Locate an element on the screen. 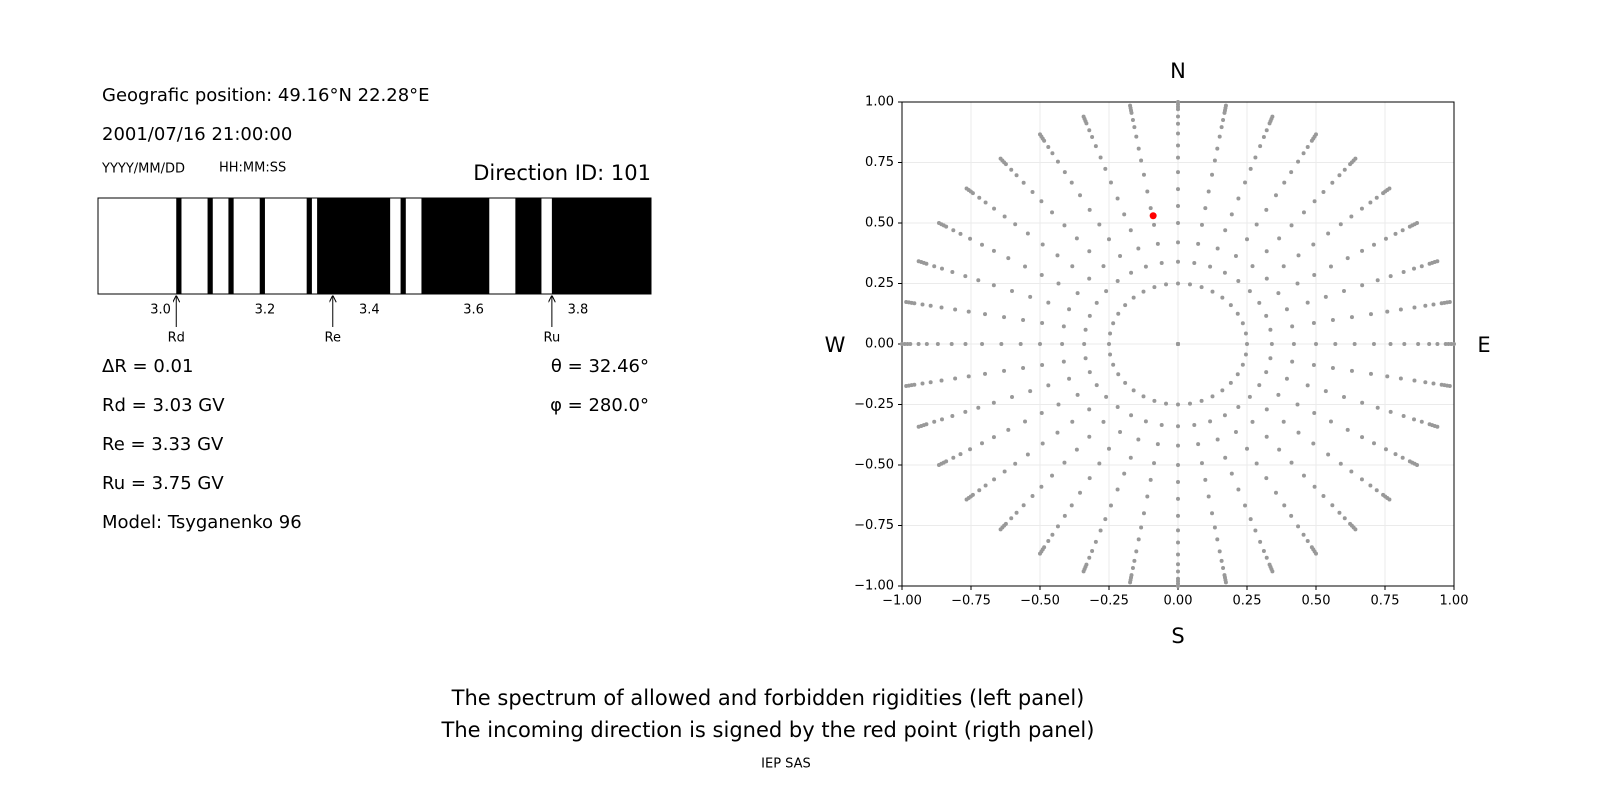  model: Model: Tsyganenko 96 is located at coordinates (202, 522).